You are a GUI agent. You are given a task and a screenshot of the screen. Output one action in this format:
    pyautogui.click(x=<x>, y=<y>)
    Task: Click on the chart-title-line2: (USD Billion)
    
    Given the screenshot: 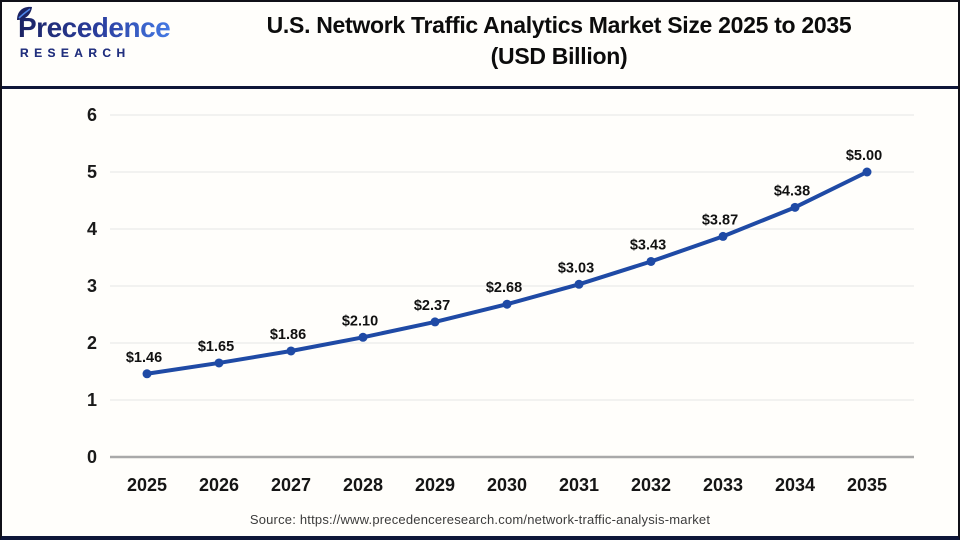 What is the action you would take?
    pyautogui.click(x=559, y=56)
    